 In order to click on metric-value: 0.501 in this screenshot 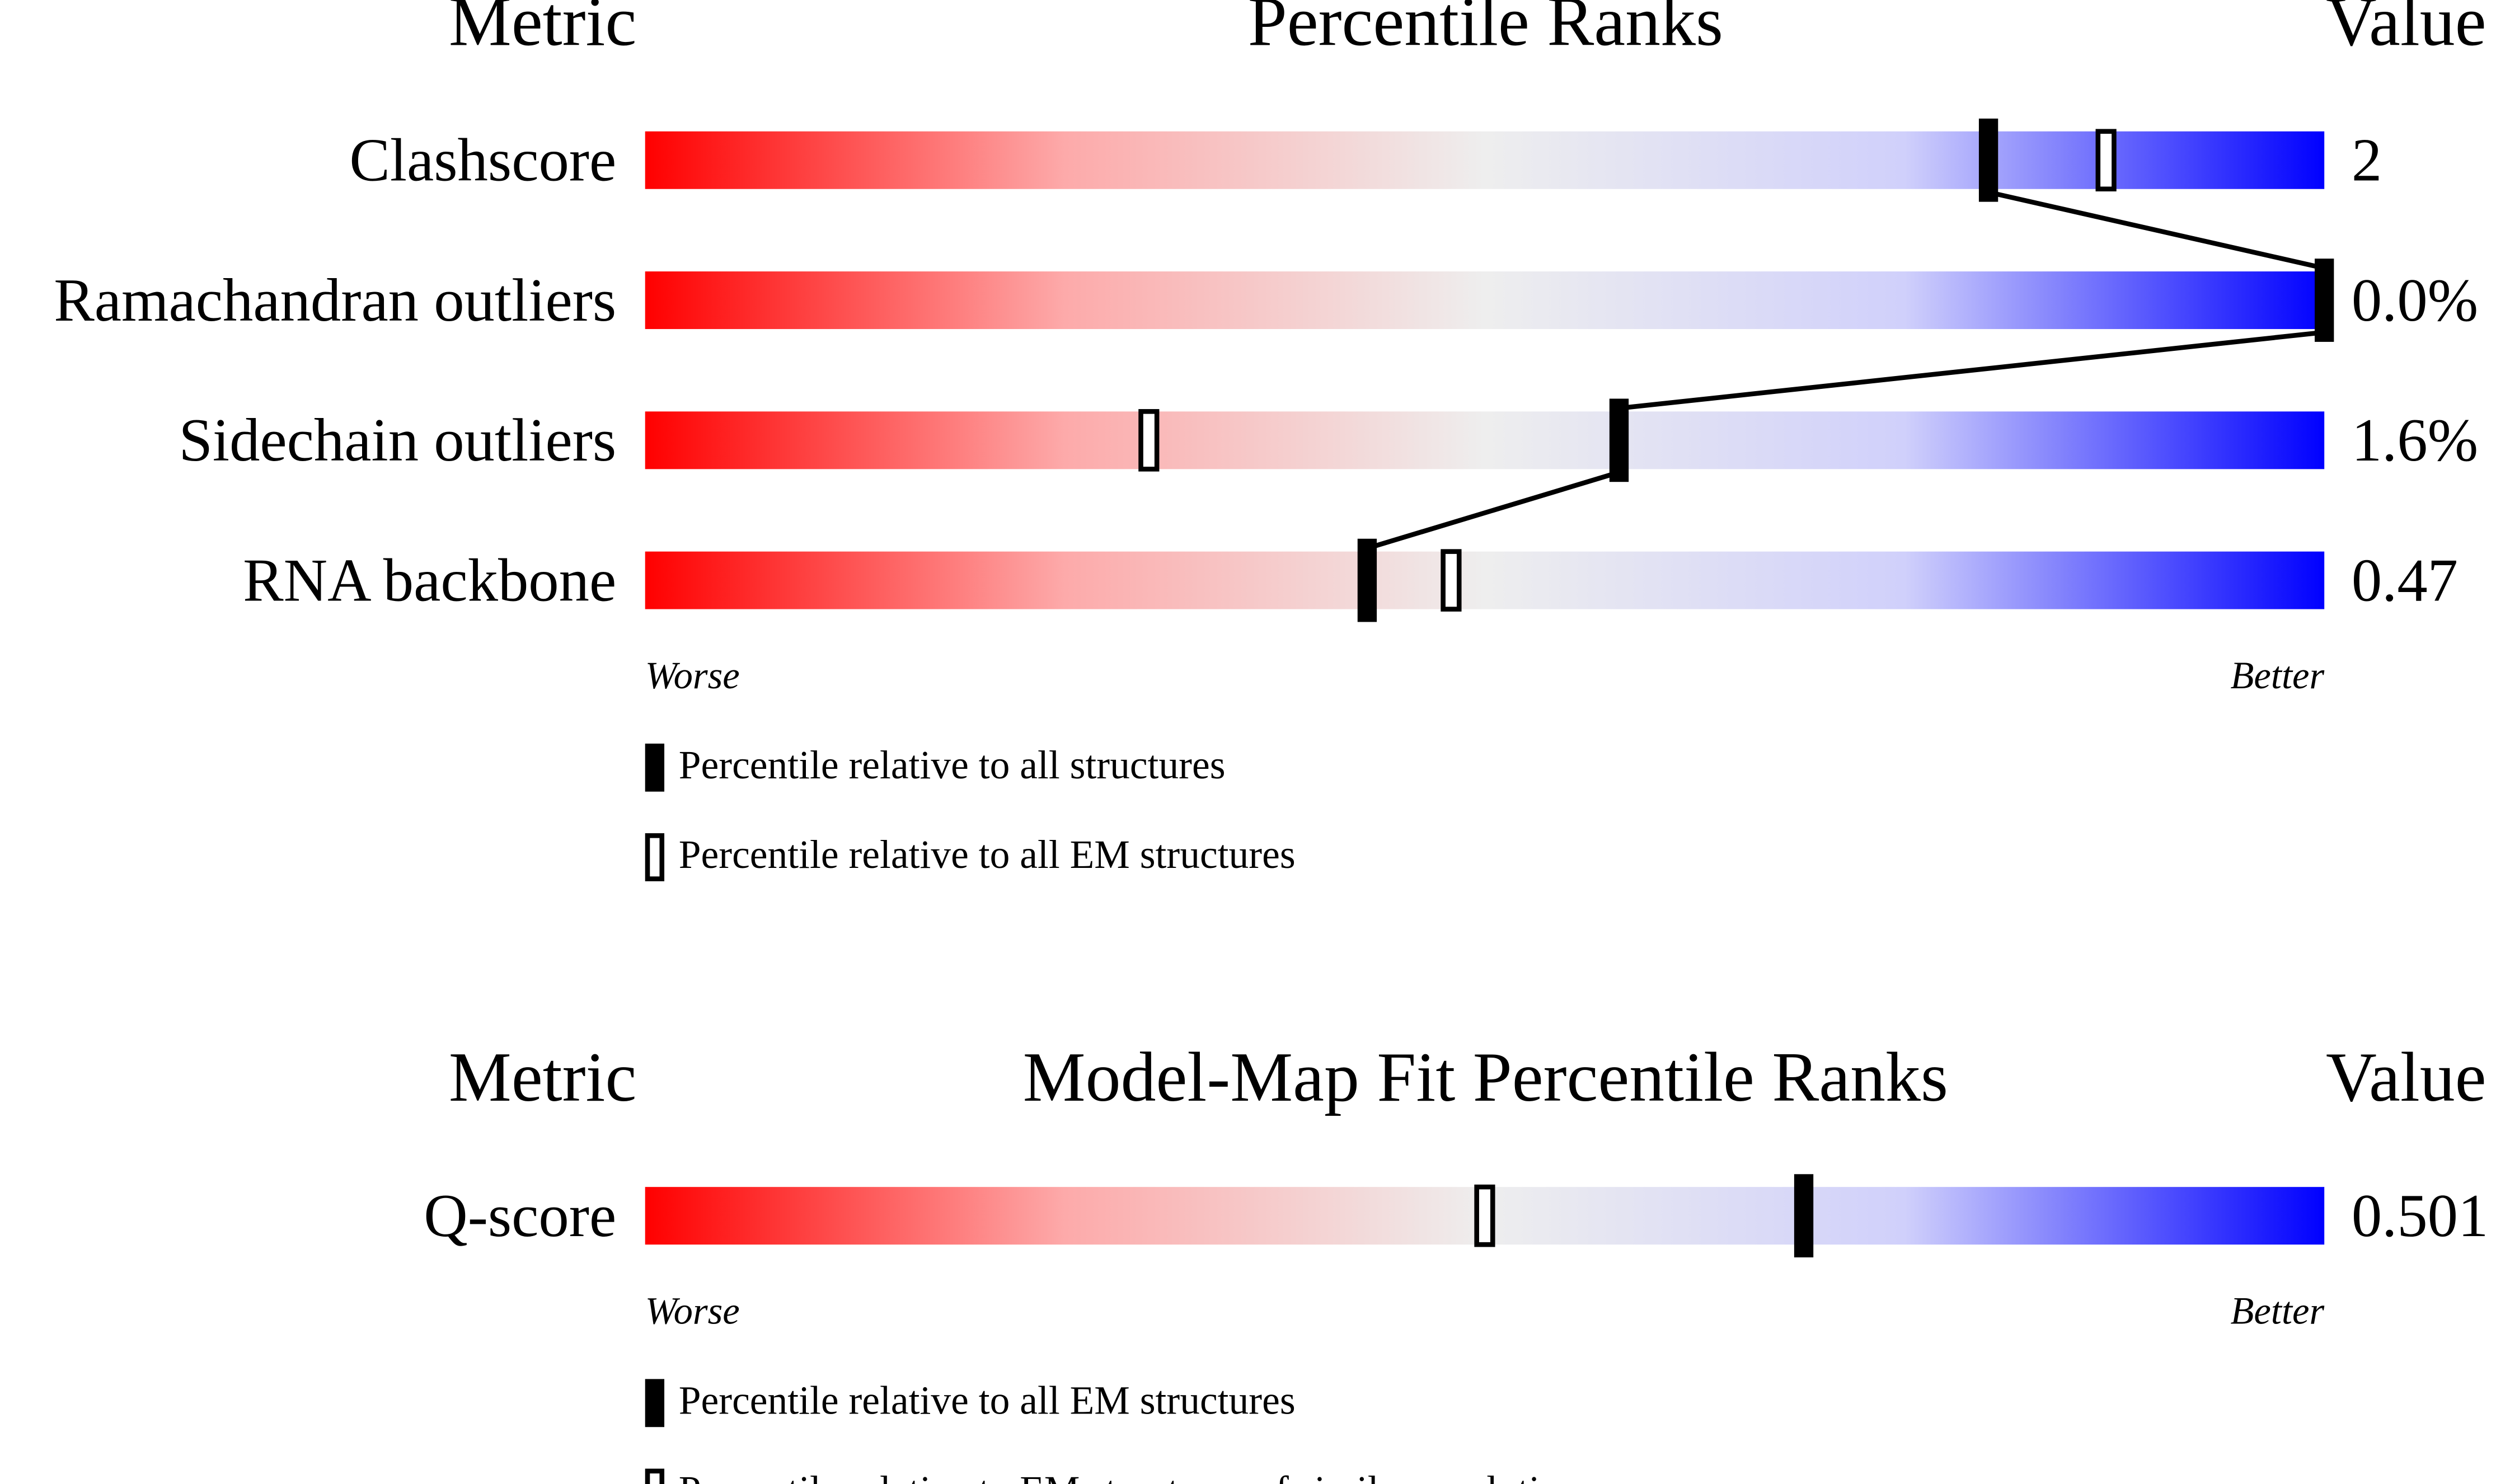, I will do `click(2420, 1216)`.